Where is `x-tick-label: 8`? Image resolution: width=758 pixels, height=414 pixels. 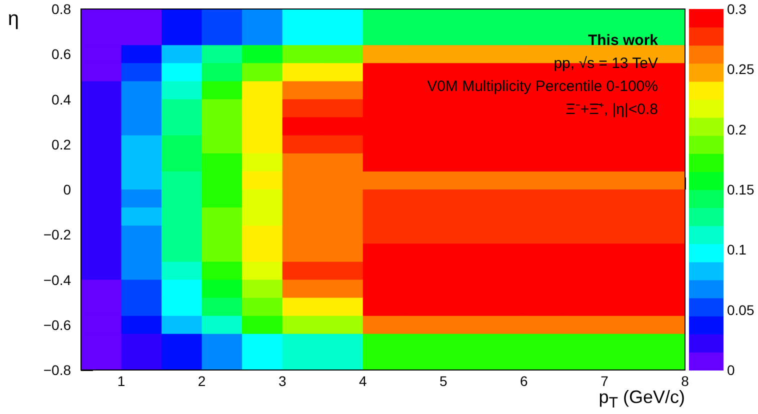 x-tick-label: 8 is located at coordinates (685, 381).